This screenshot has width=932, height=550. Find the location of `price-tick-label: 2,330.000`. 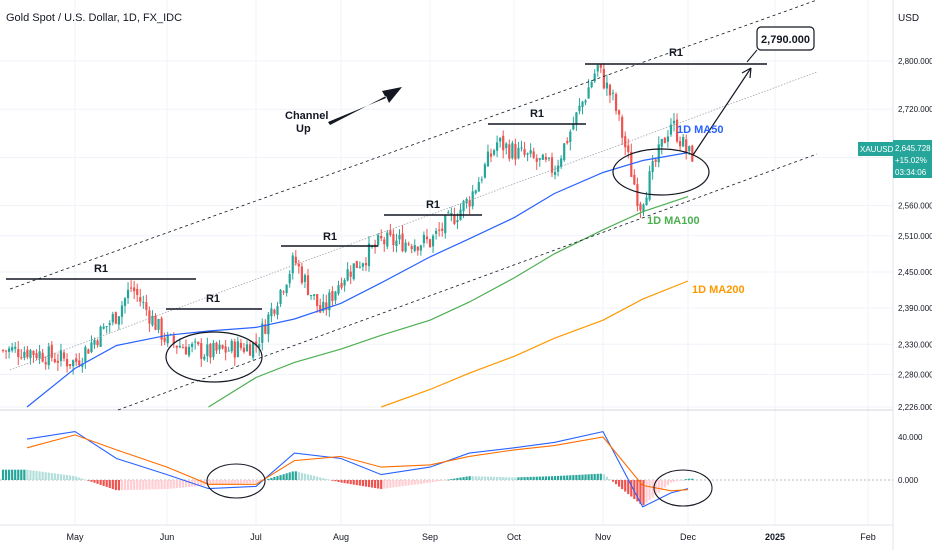

price-tick-label: 2,330.000 is located at coordinates (915, 344).